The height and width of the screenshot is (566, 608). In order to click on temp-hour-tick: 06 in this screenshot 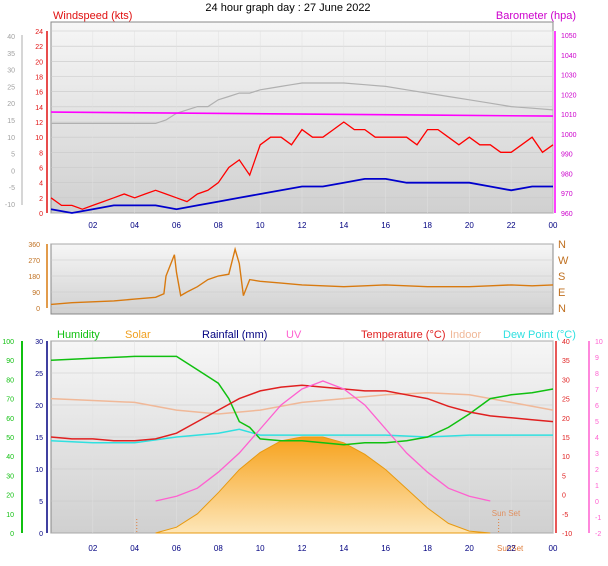, I will do `click(176, 548)`.